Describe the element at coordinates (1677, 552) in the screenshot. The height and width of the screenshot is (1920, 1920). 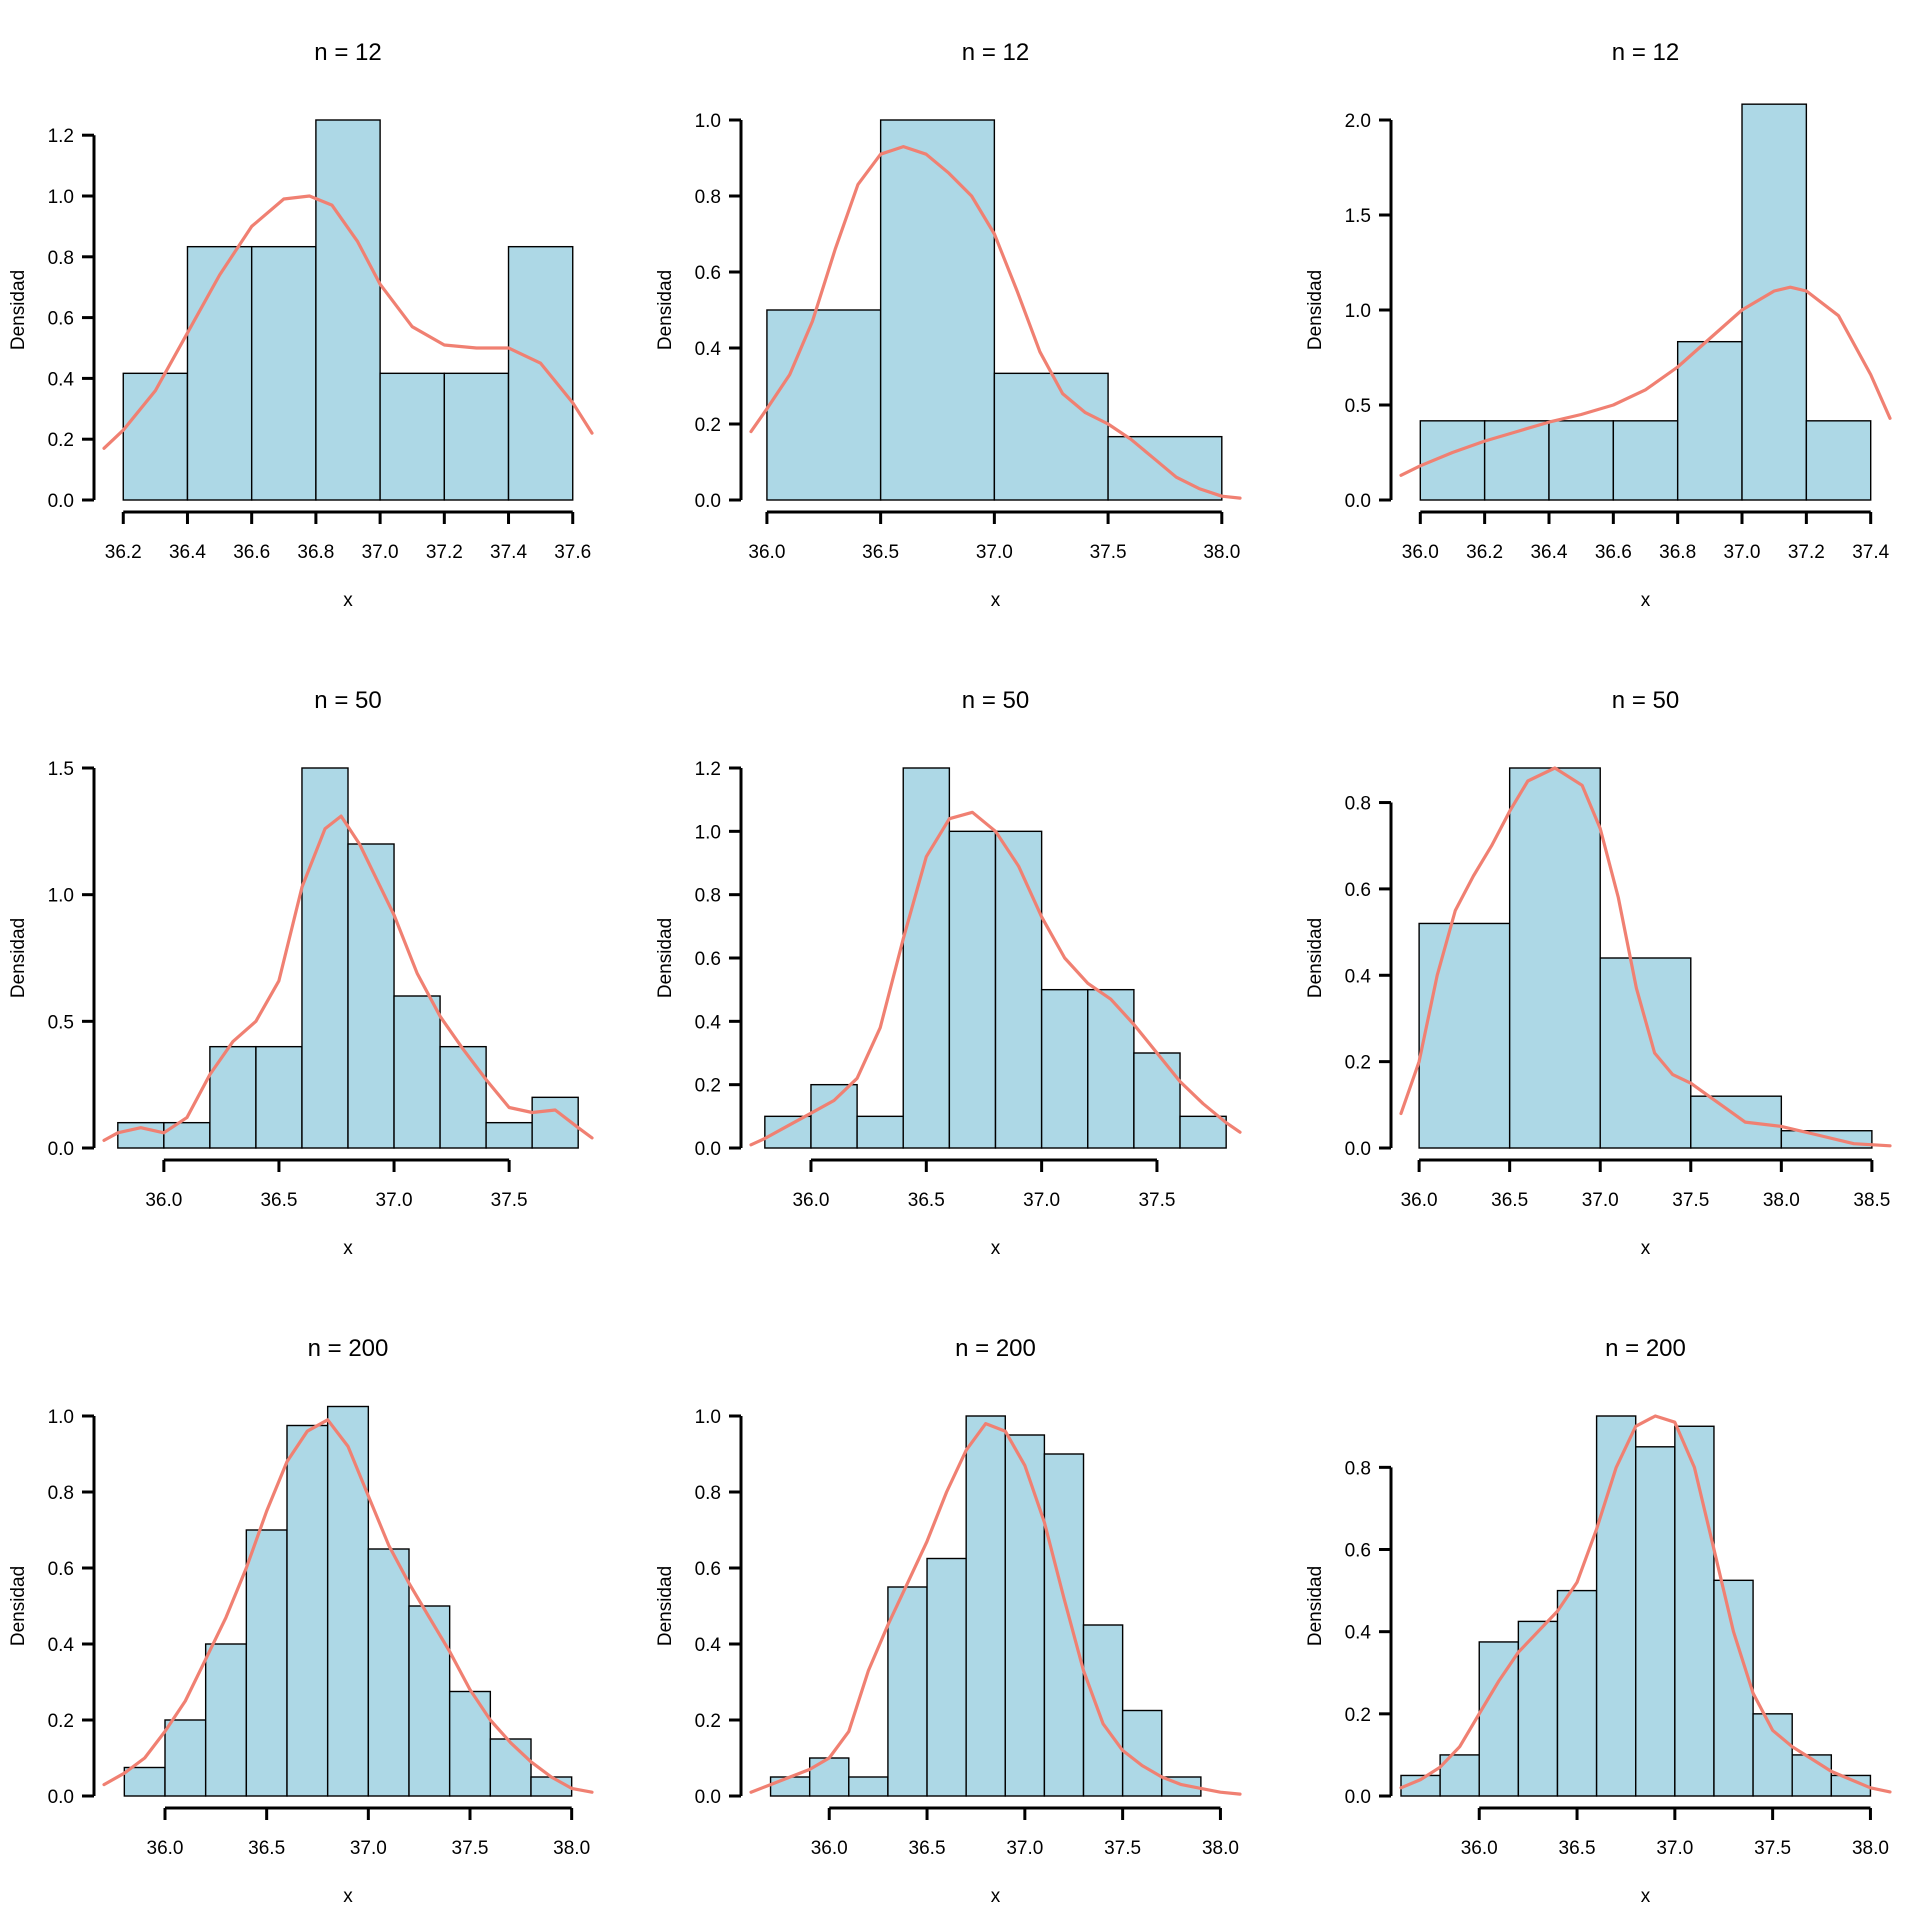
I see `x-tick-label: 36.8` at that location.